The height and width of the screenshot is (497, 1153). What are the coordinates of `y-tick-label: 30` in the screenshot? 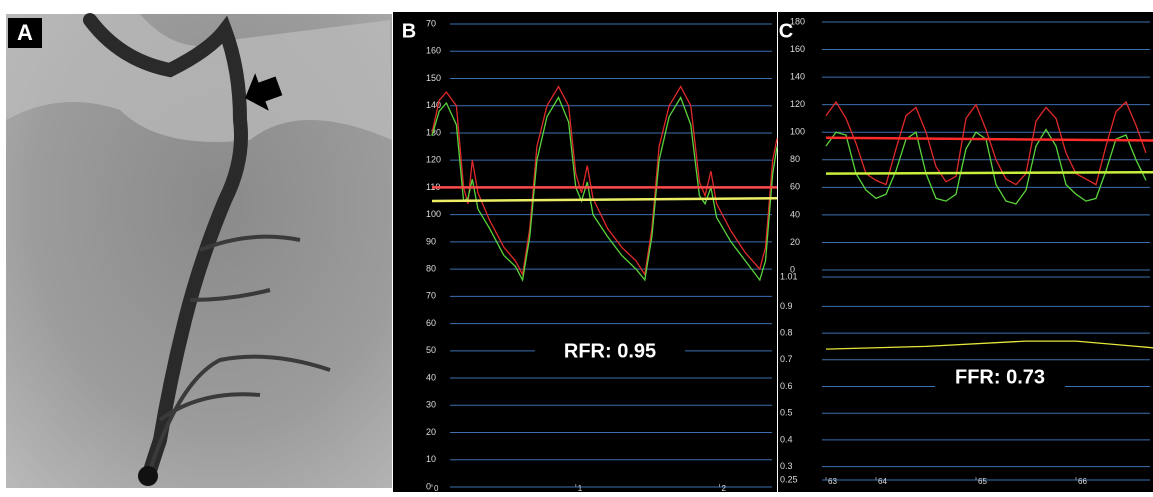 It's located at (431, 405).